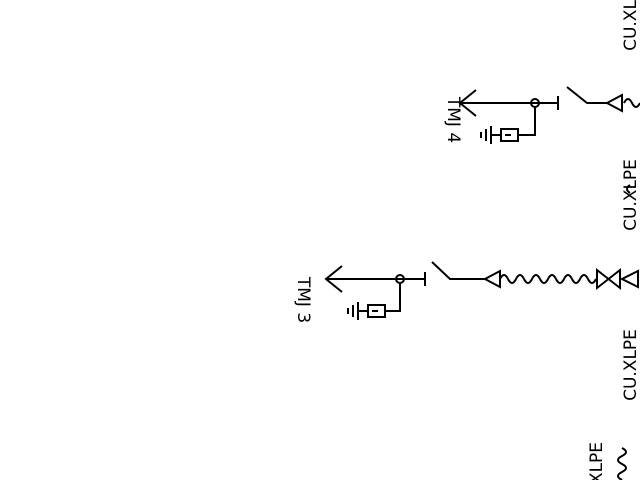 This screenshot has height=480, width=640. What do you see at coordinates (628, 189) in the screenshot?
I see `cable-mid` at bounding box center [628, 189].